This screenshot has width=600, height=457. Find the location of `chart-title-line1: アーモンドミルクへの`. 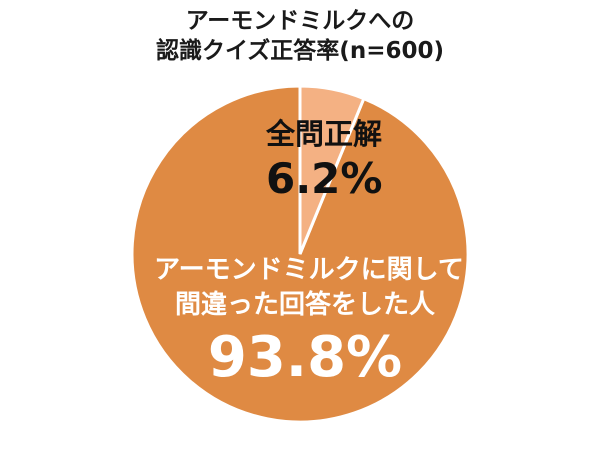

chart-title-line1: アーモンドミルクへの is located at coordinates (300, 21).